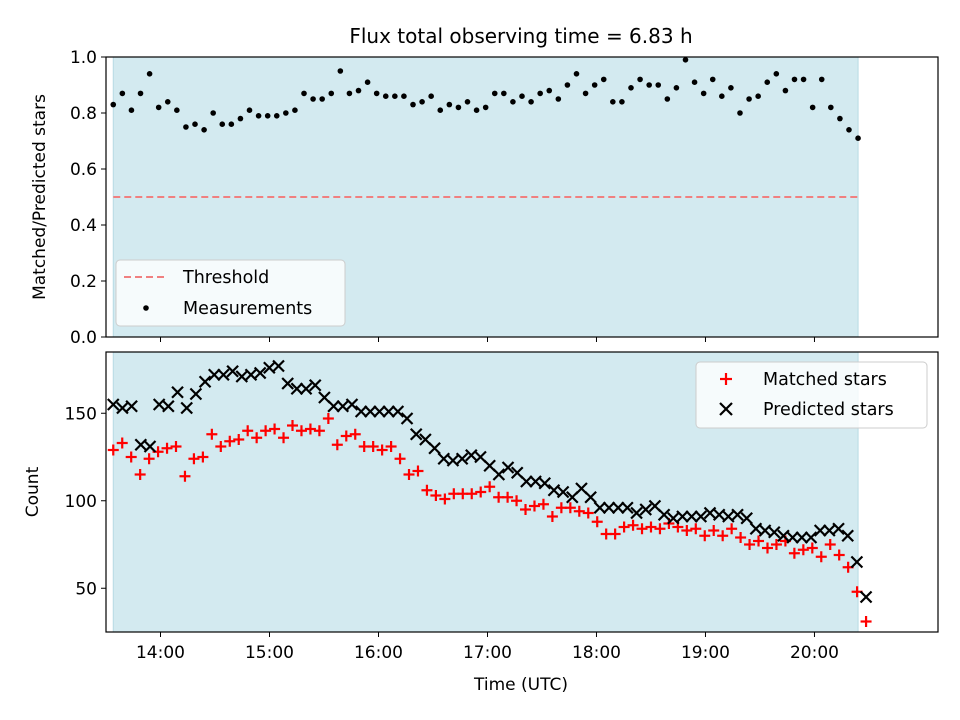 The image size is (960, 720). I want to click on top-y-tick-label: 0.2, so click(83, 282).